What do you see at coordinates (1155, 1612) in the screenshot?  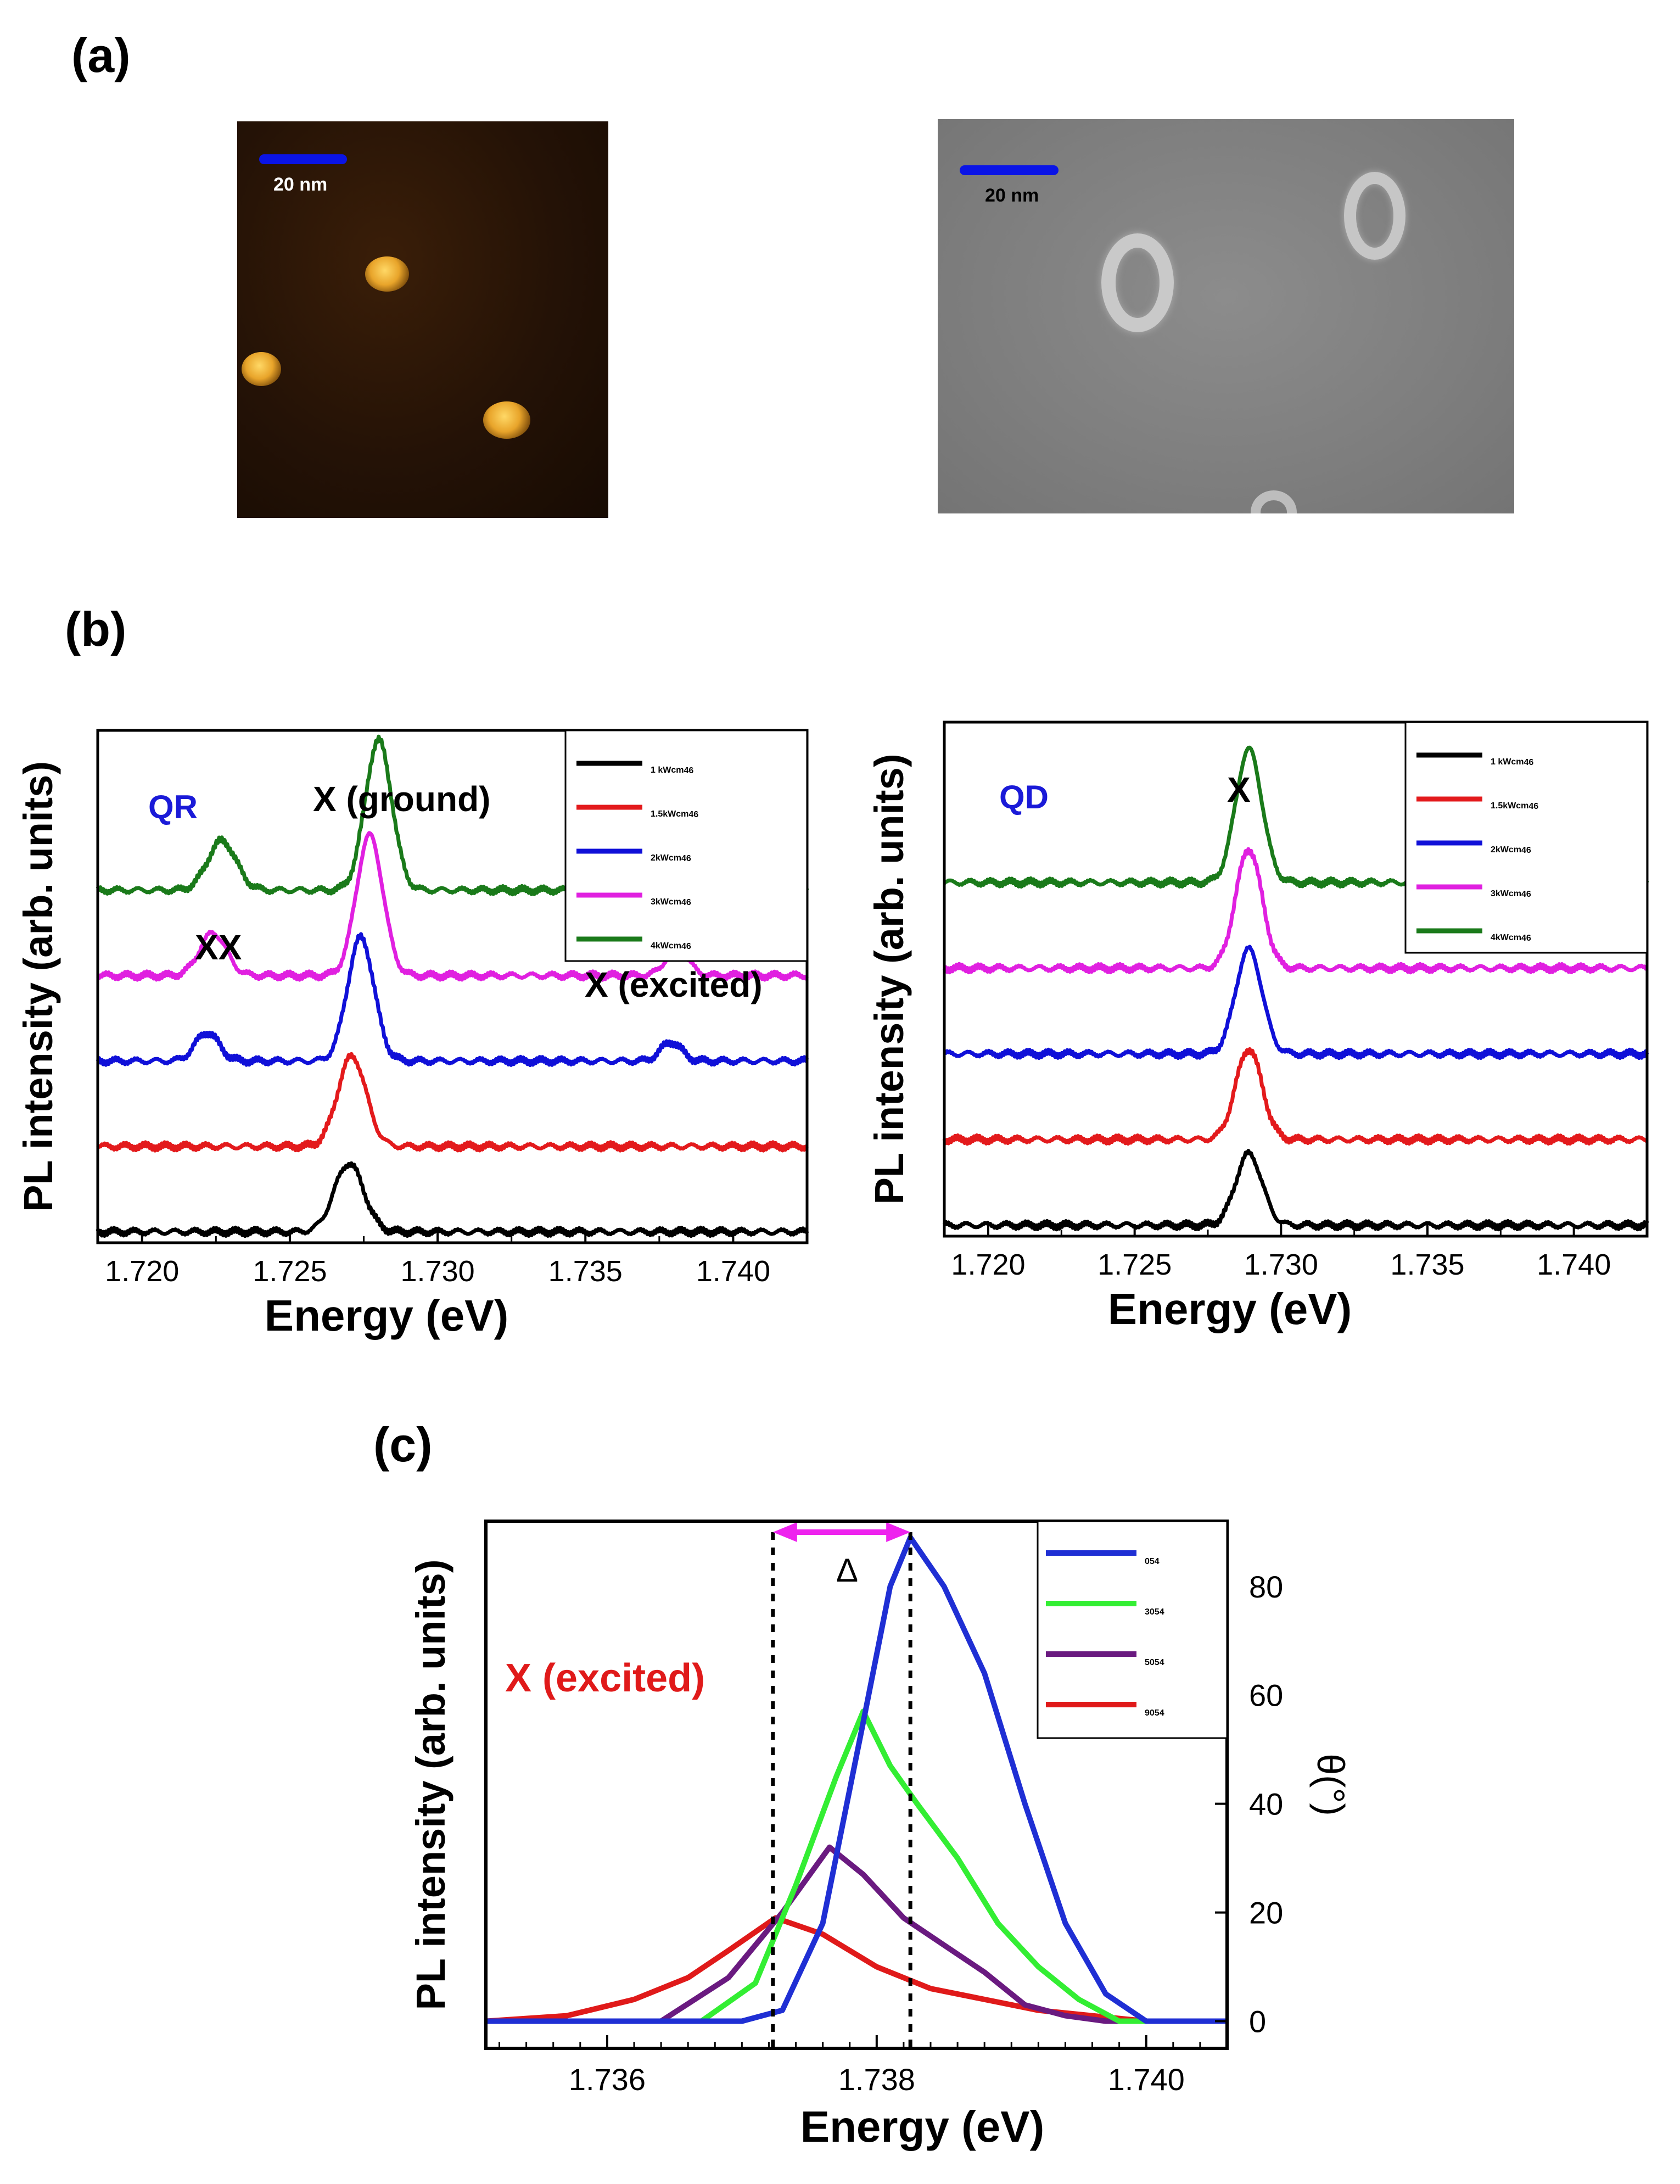 I see `legend-label: 3054` at bounding box center [1155, 1612].